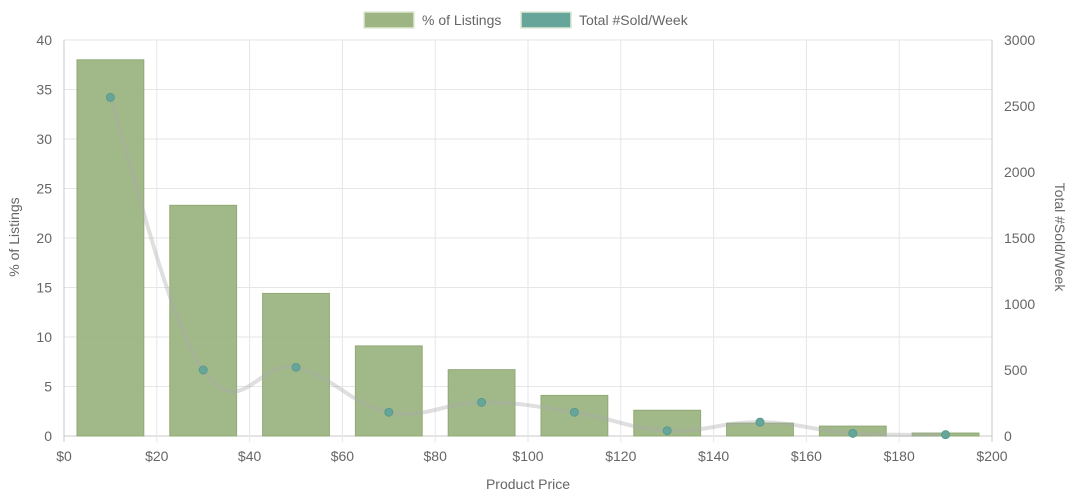  What do you see at coordinates (44, 139) in the screenshot?
I see `y-tick-label: 30` at bounding box center [44, 139].